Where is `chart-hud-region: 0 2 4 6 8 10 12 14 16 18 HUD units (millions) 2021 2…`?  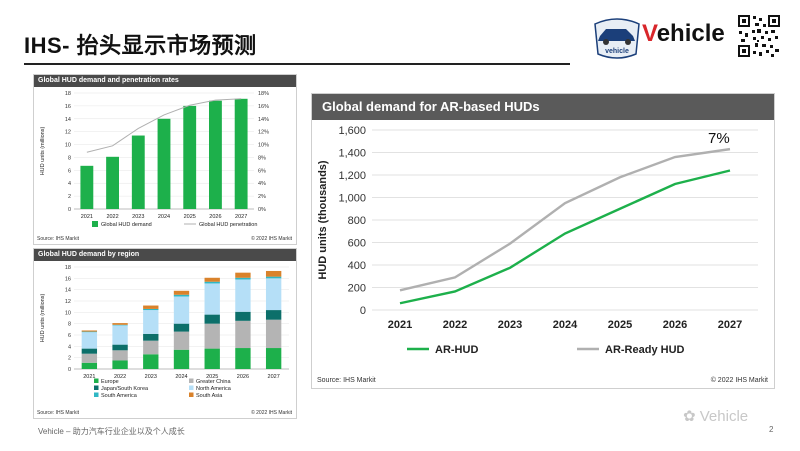
chart-hud-region: 0 2 4 6 8 10 12 14 16 18 HUD units (millions) 2021 2… is located at coordinates (164, 332).